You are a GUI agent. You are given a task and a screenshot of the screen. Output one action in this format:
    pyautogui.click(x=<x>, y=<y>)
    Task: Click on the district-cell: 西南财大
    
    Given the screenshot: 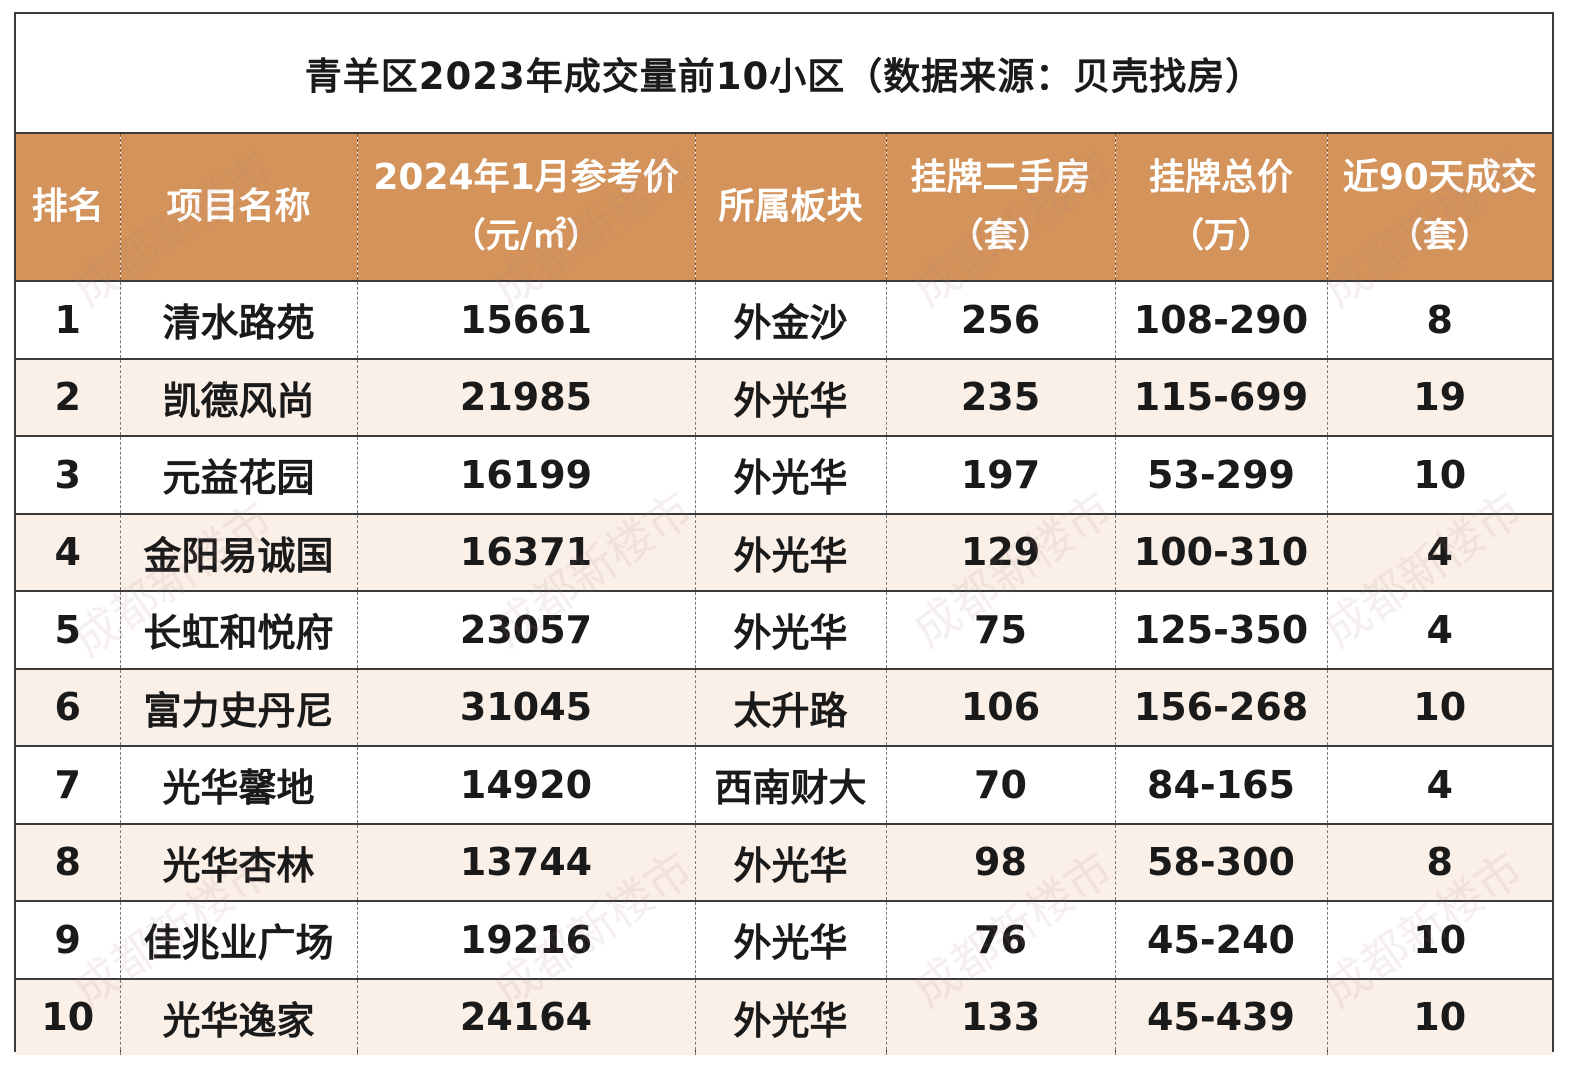 What is the action you would take?
    pyautogui.click(x=791, y=785)
    